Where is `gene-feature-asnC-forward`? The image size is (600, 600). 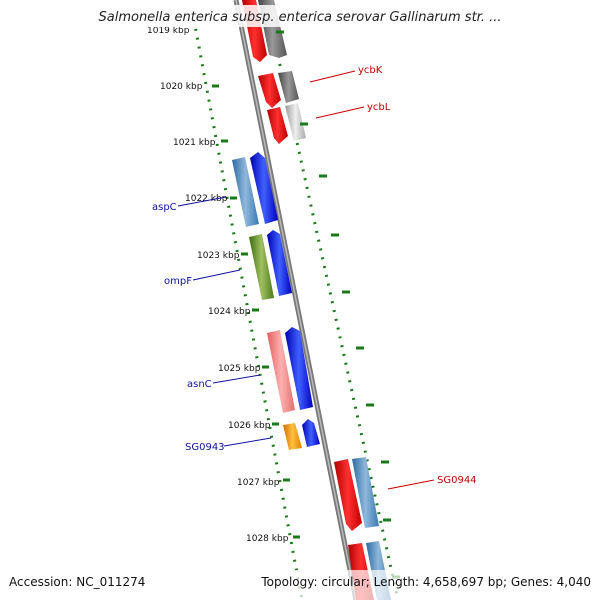
gene-feature-asnC-forward is located at coordinates (299, 368).